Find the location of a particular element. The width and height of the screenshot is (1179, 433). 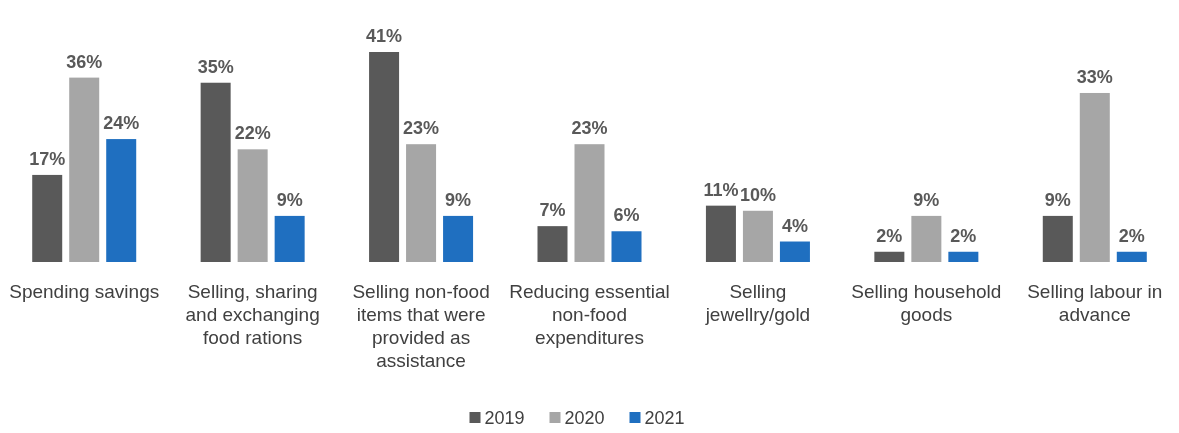

x-tick-label: Selling, sharing and exchanging food rations is located at coordinates (252, 314).